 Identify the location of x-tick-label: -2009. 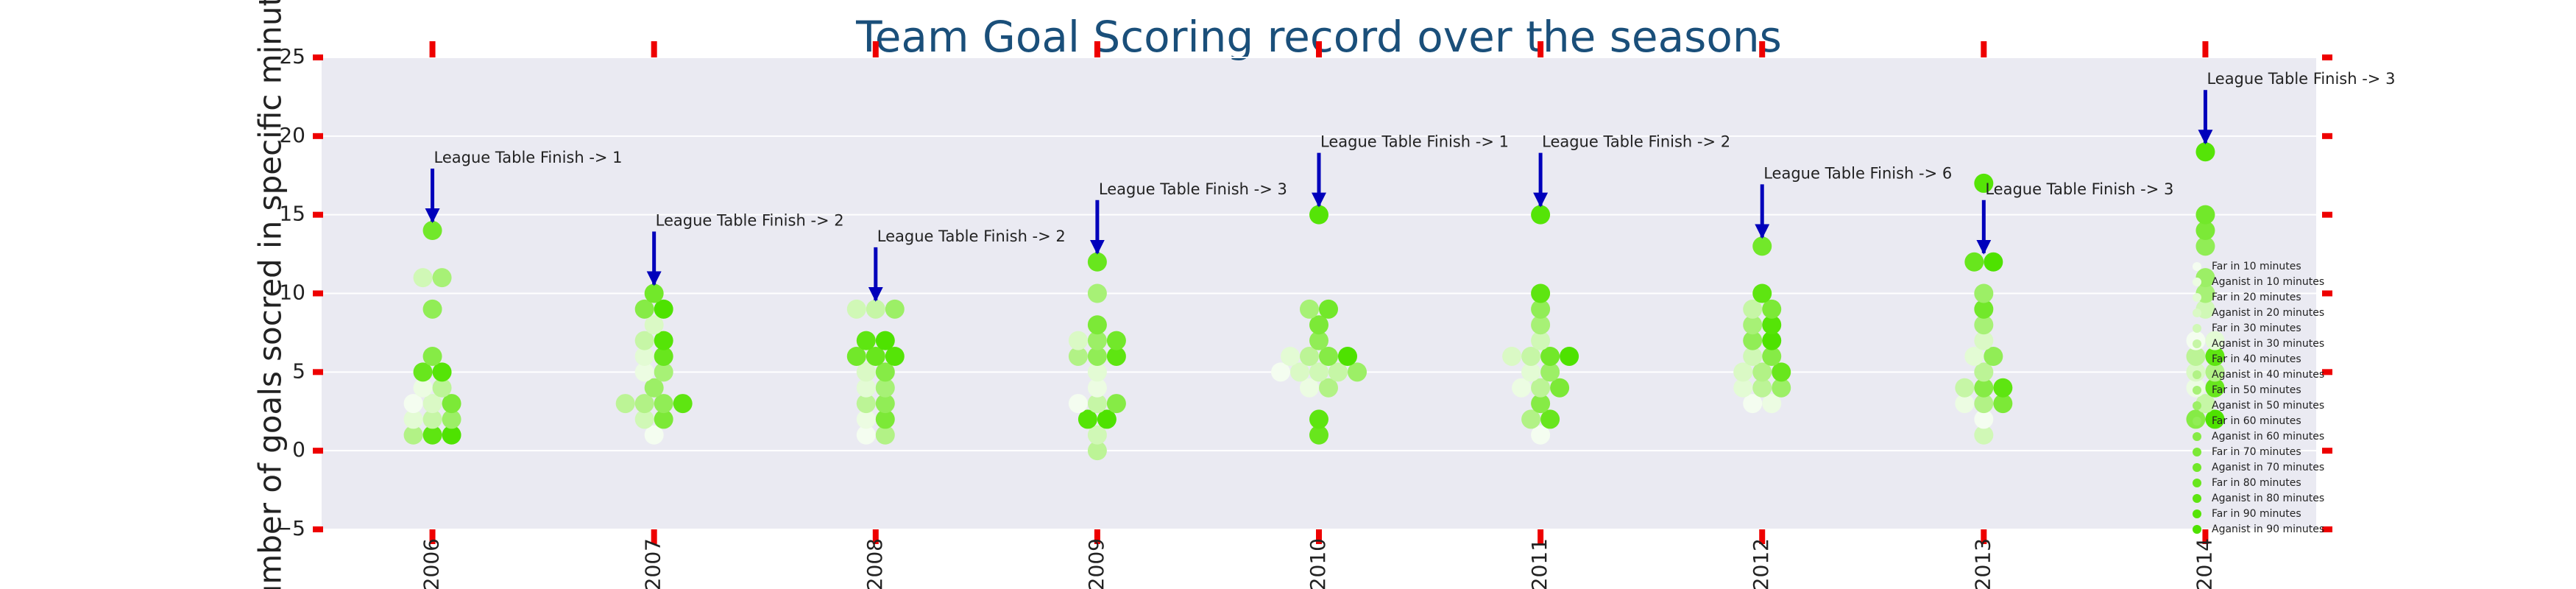
(1096, 563).